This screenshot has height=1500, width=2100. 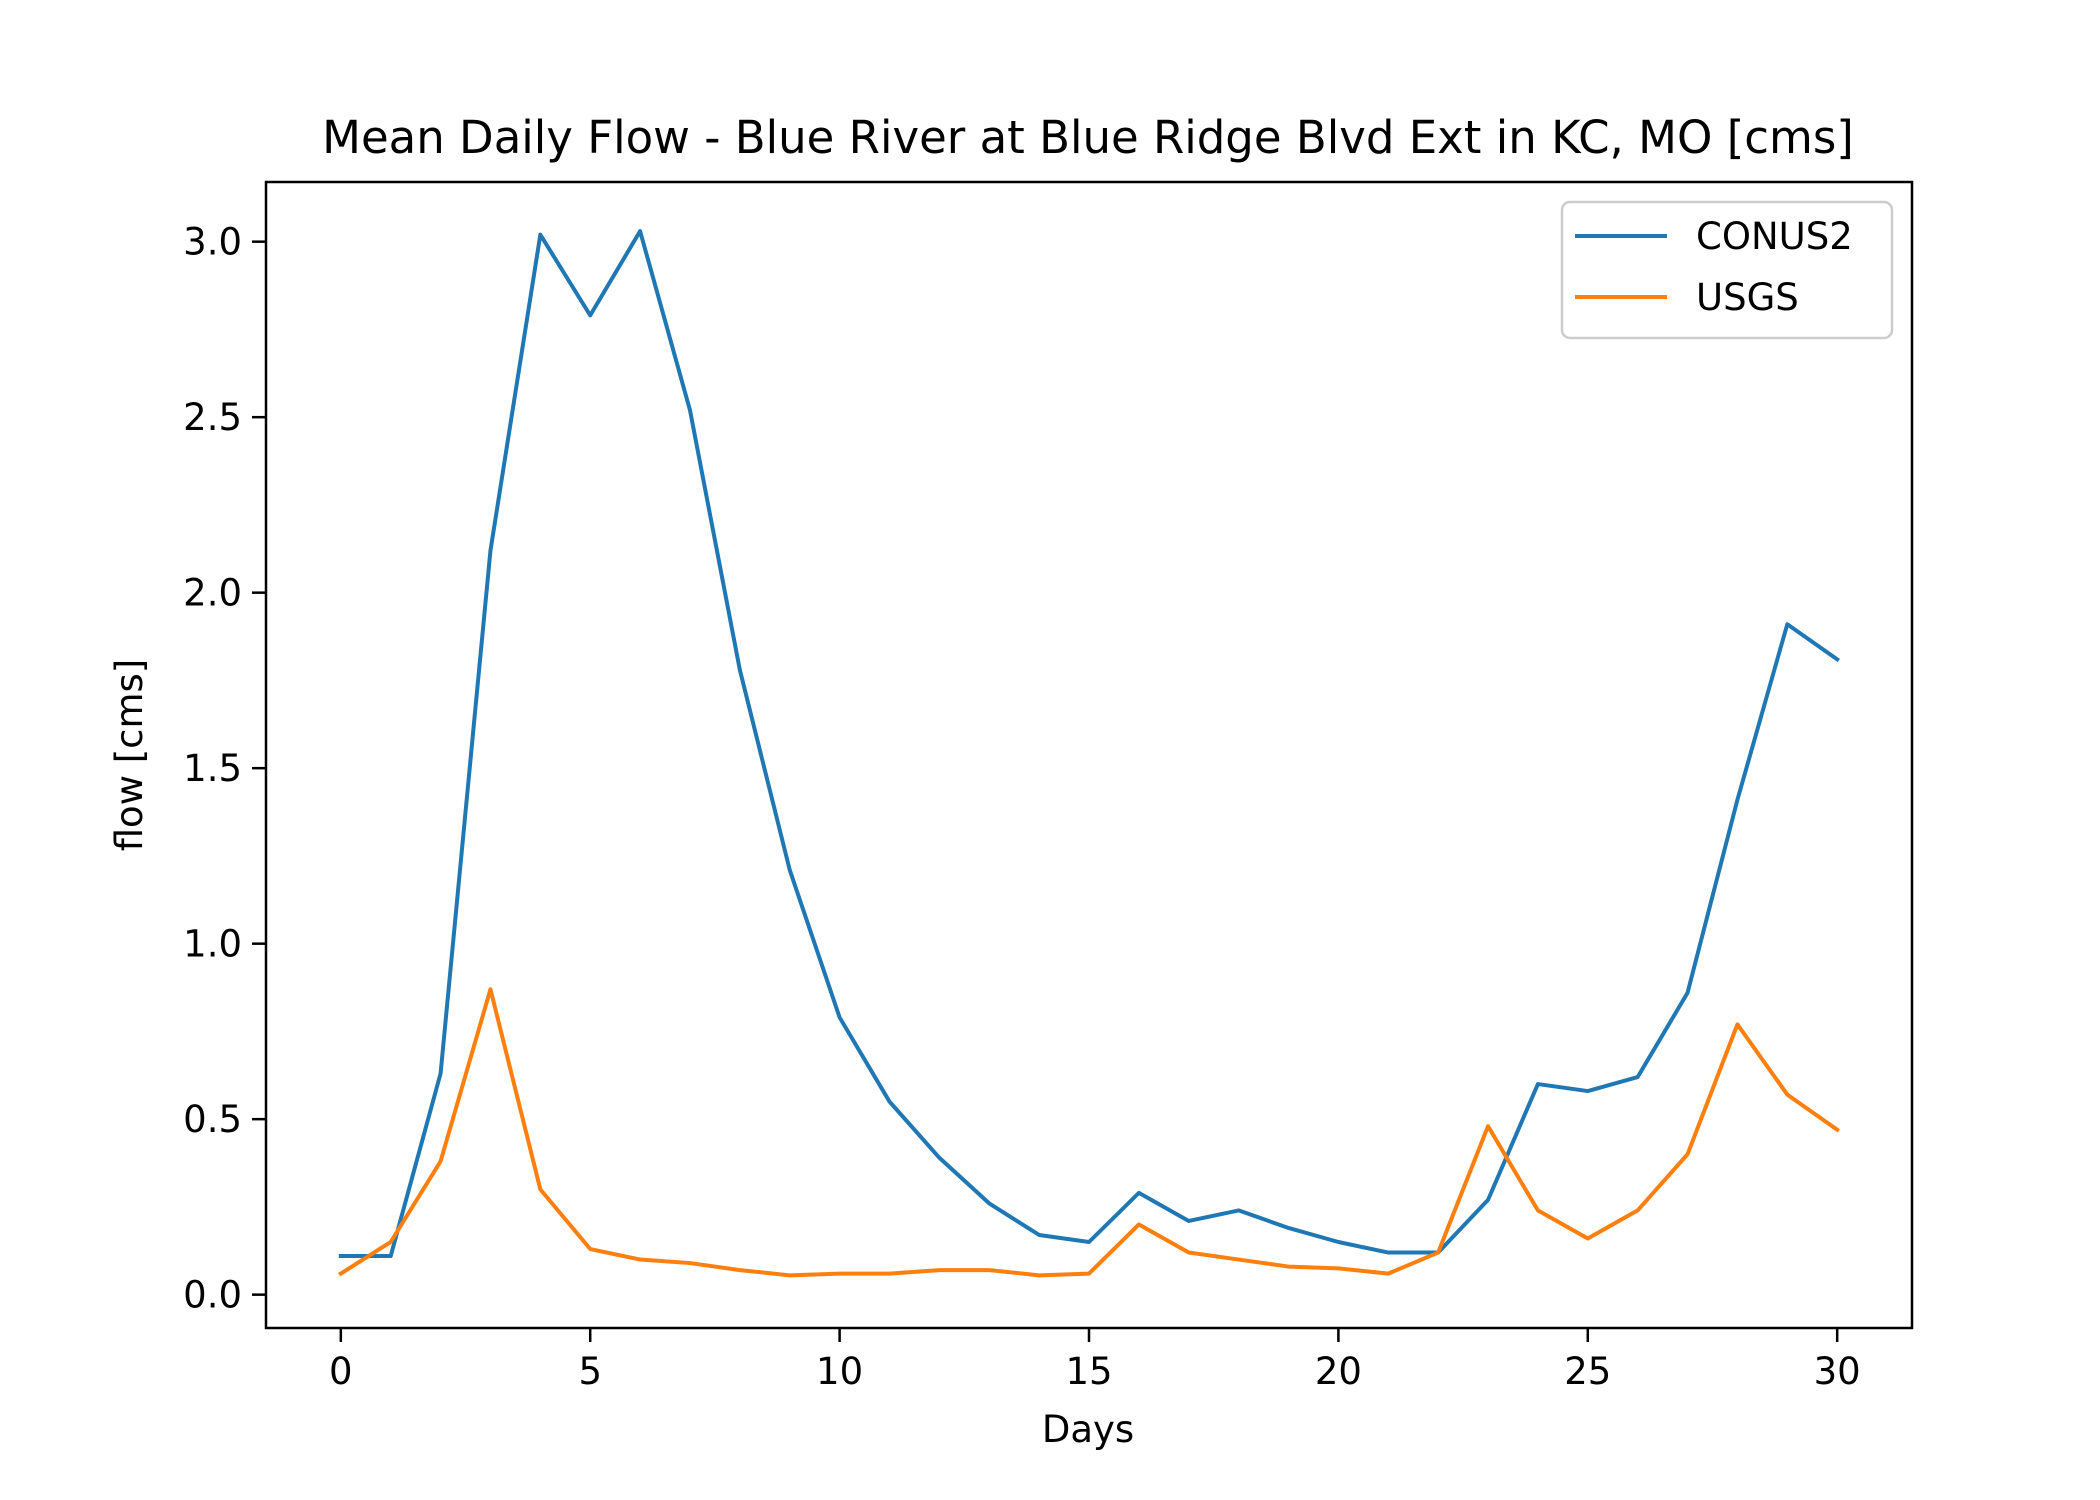 What do you see at coordinates (1747, 297) in the screenshot?
I see `legend-label-usgs: USGS` at bounding box center [1747, 297].